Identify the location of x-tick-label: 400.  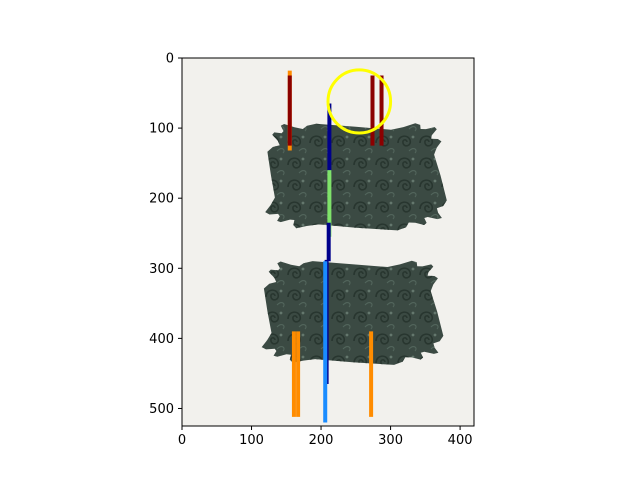
(460, 440).